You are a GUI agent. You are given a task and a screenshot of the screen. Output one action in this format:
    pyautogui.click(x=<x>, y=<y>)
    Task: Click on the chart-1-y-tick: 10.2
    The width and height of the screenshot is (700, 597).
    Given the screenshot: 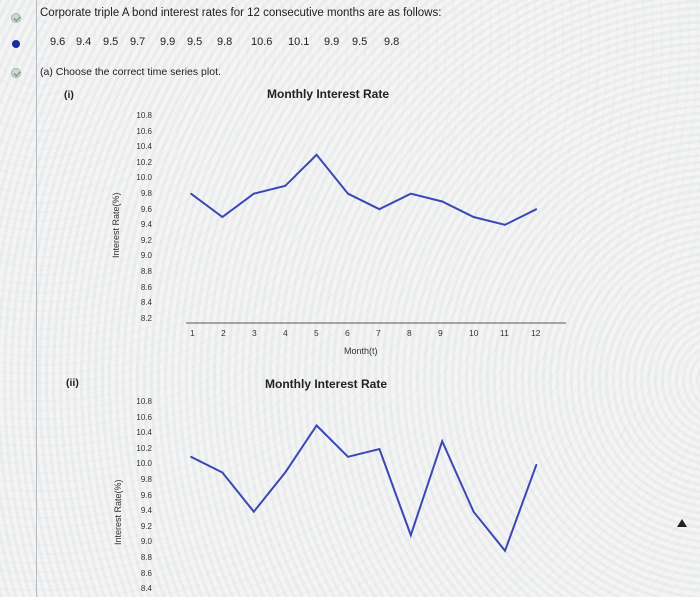 What is the action you would take?
    pyautogui.click(x=144, y=162)
    